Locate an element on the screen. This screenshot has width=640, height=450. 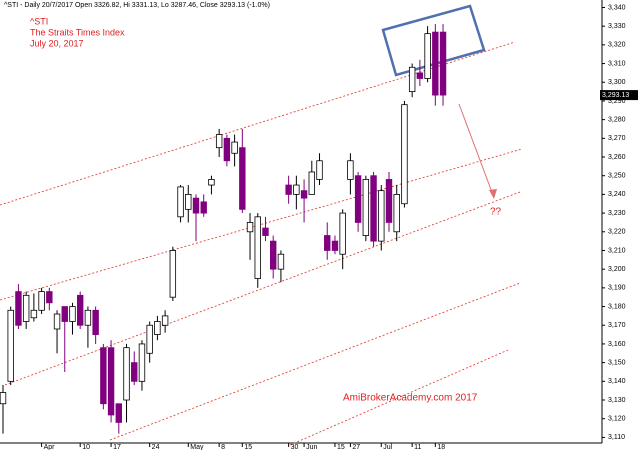
y-tick-label: 3,120 is located at coordinates (617, 419).